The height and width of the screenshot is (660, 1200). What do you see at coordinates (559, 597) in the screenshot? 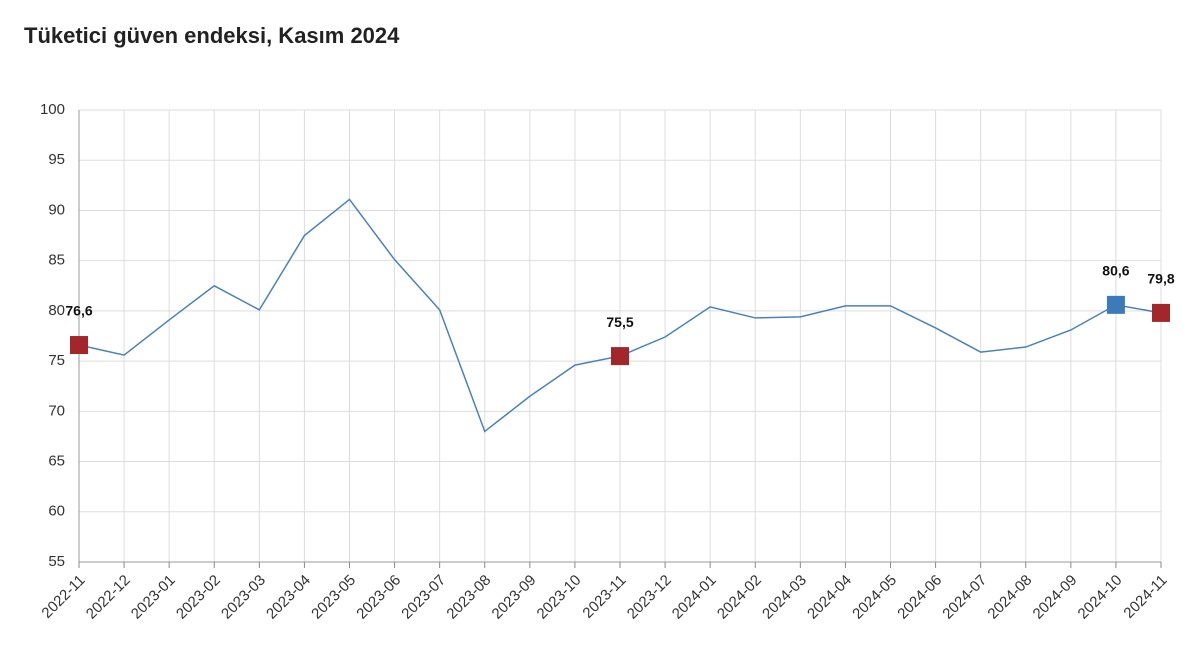
I see `x-tick-label: 2023-10` at bounding box center [559, 597].